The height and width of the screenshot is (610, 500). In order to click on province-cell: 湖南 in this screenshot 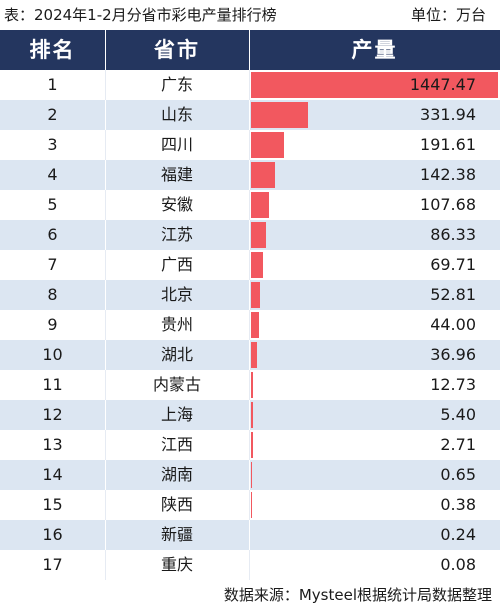, I will do `click(176, 474)`.